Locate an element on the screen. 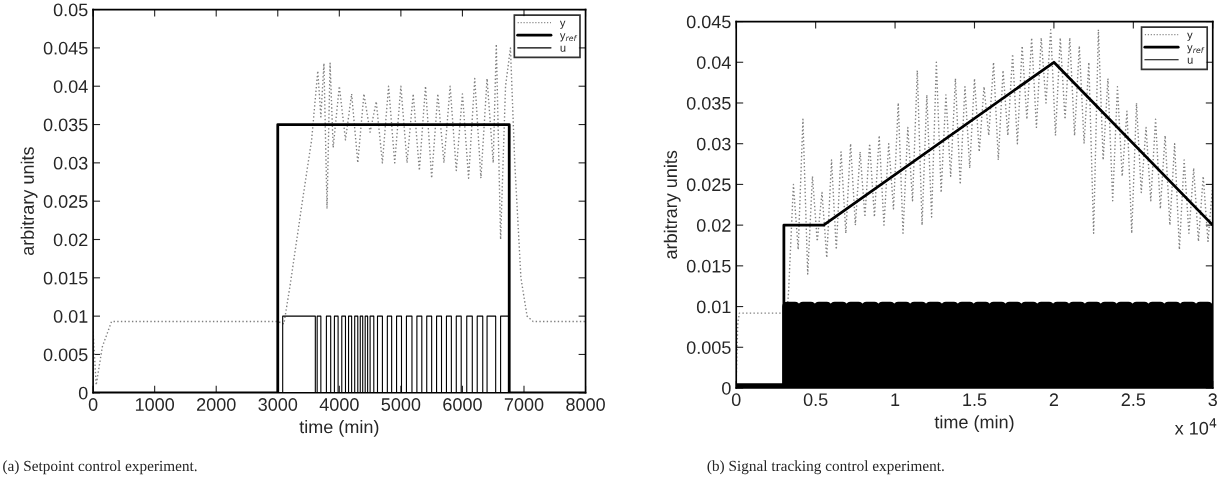  x-tick-label: 1.5 is located at coordinates (975, 400).